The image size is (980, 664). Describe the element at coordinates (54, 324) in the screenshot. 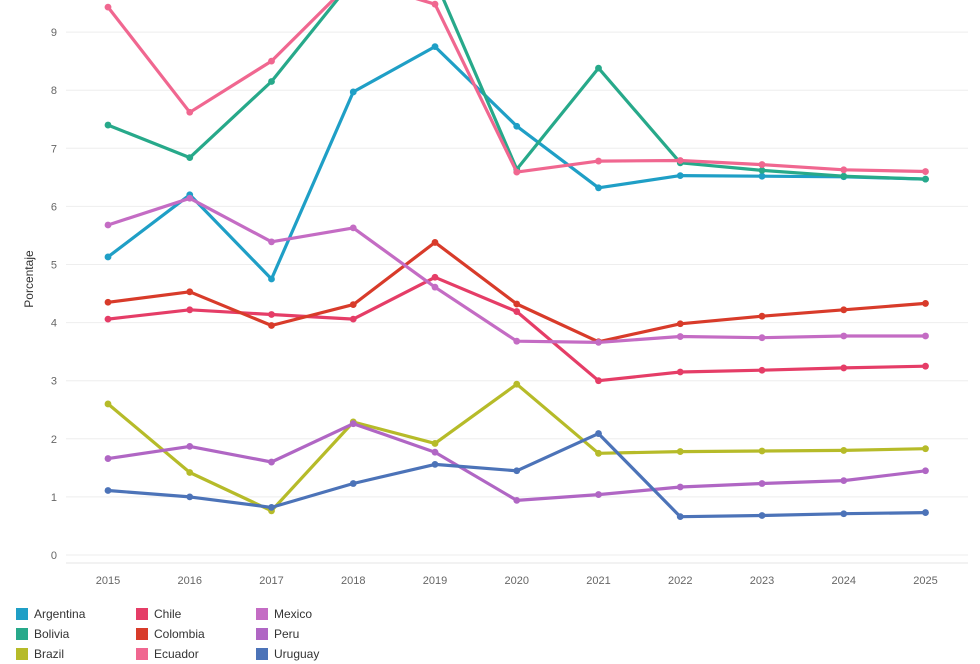

I see `y-tick-label: 4` at that location.